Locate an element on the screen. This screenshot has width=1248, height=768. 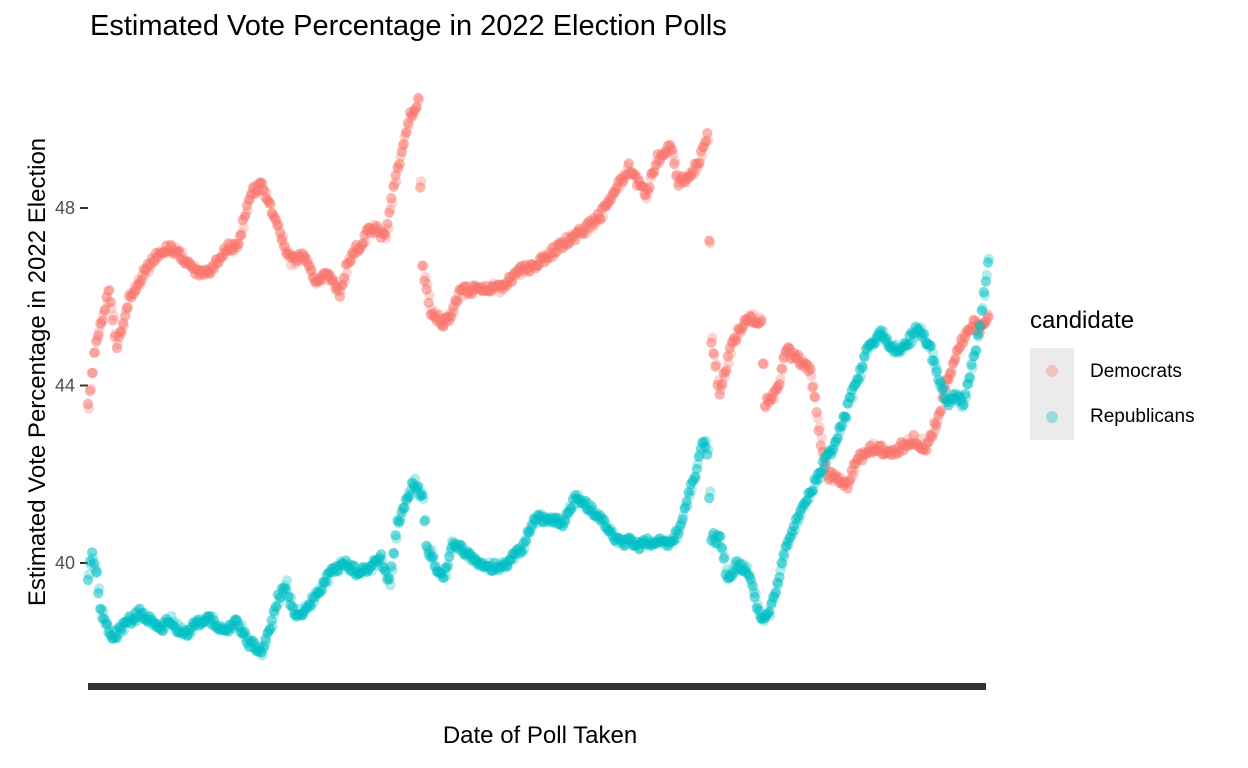
y-axis: 40 44 48 is located at coordinates (71, 385).